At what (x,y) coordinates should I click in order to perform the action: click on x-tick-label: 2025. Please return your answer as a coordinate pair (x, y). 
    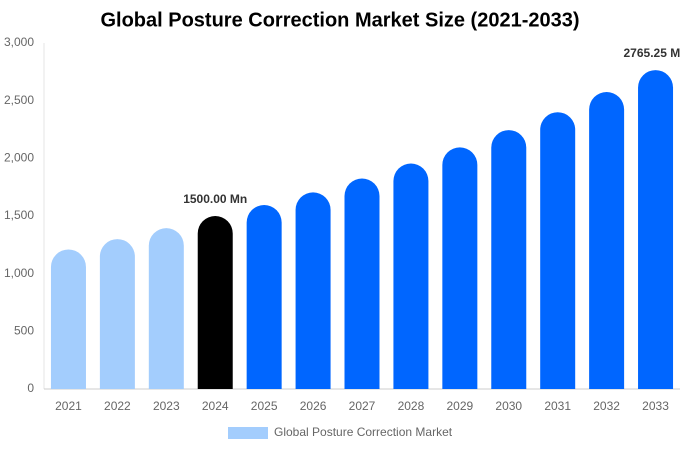
    Looking at the image, I should click on (264, 406).